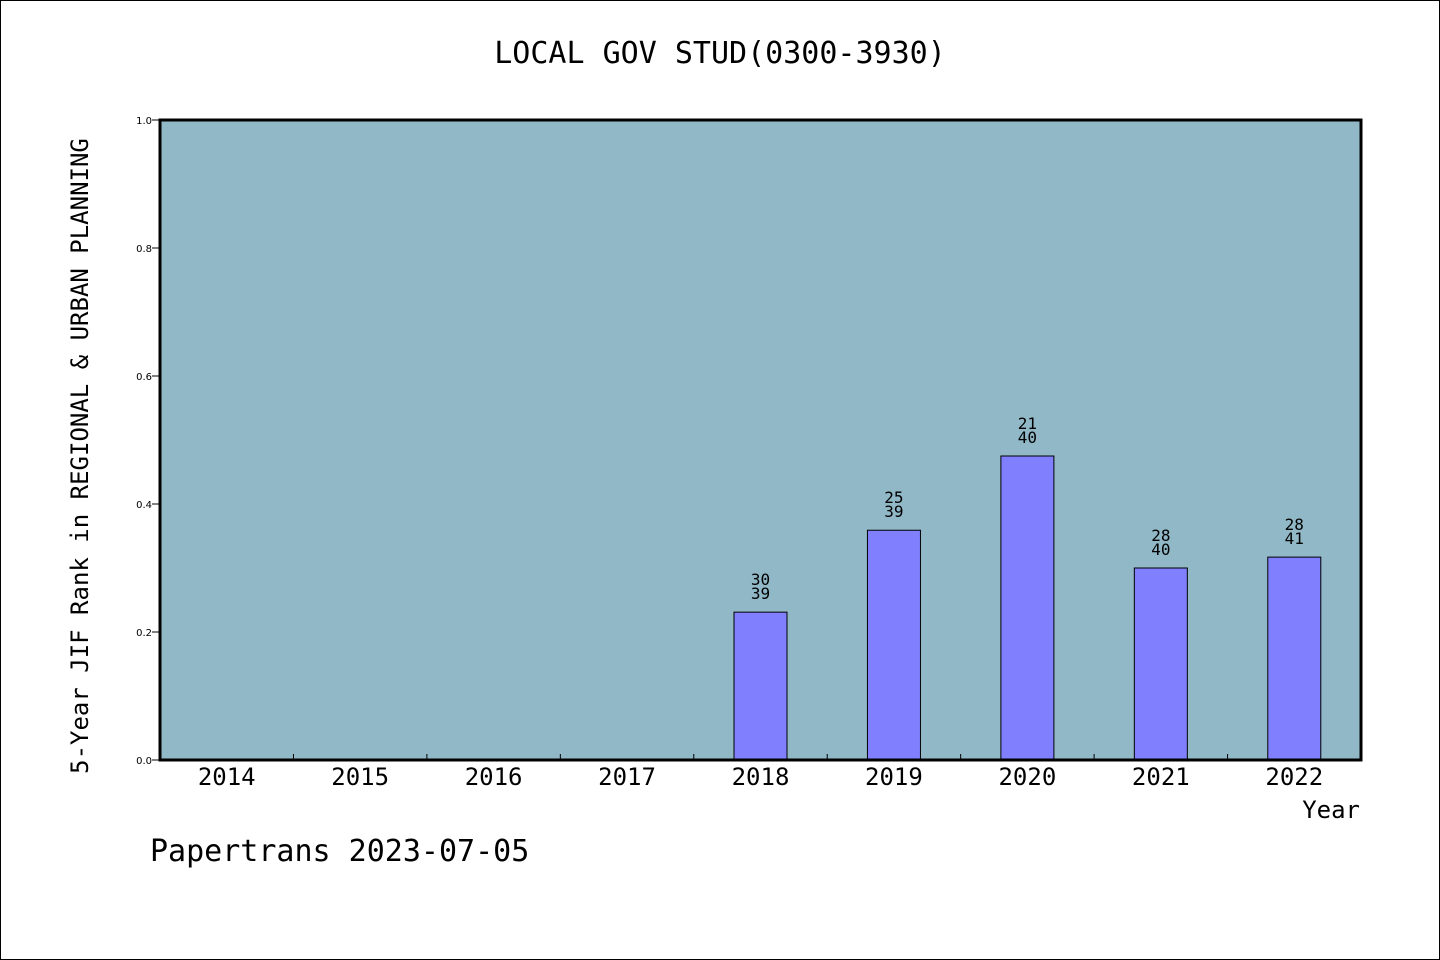 Image resolution: width=1440 pixels, height=960 pixels. Describe the element at coordinates (1027, 423) in the screenshot. I see `bar-rank-label: 21` at that location.